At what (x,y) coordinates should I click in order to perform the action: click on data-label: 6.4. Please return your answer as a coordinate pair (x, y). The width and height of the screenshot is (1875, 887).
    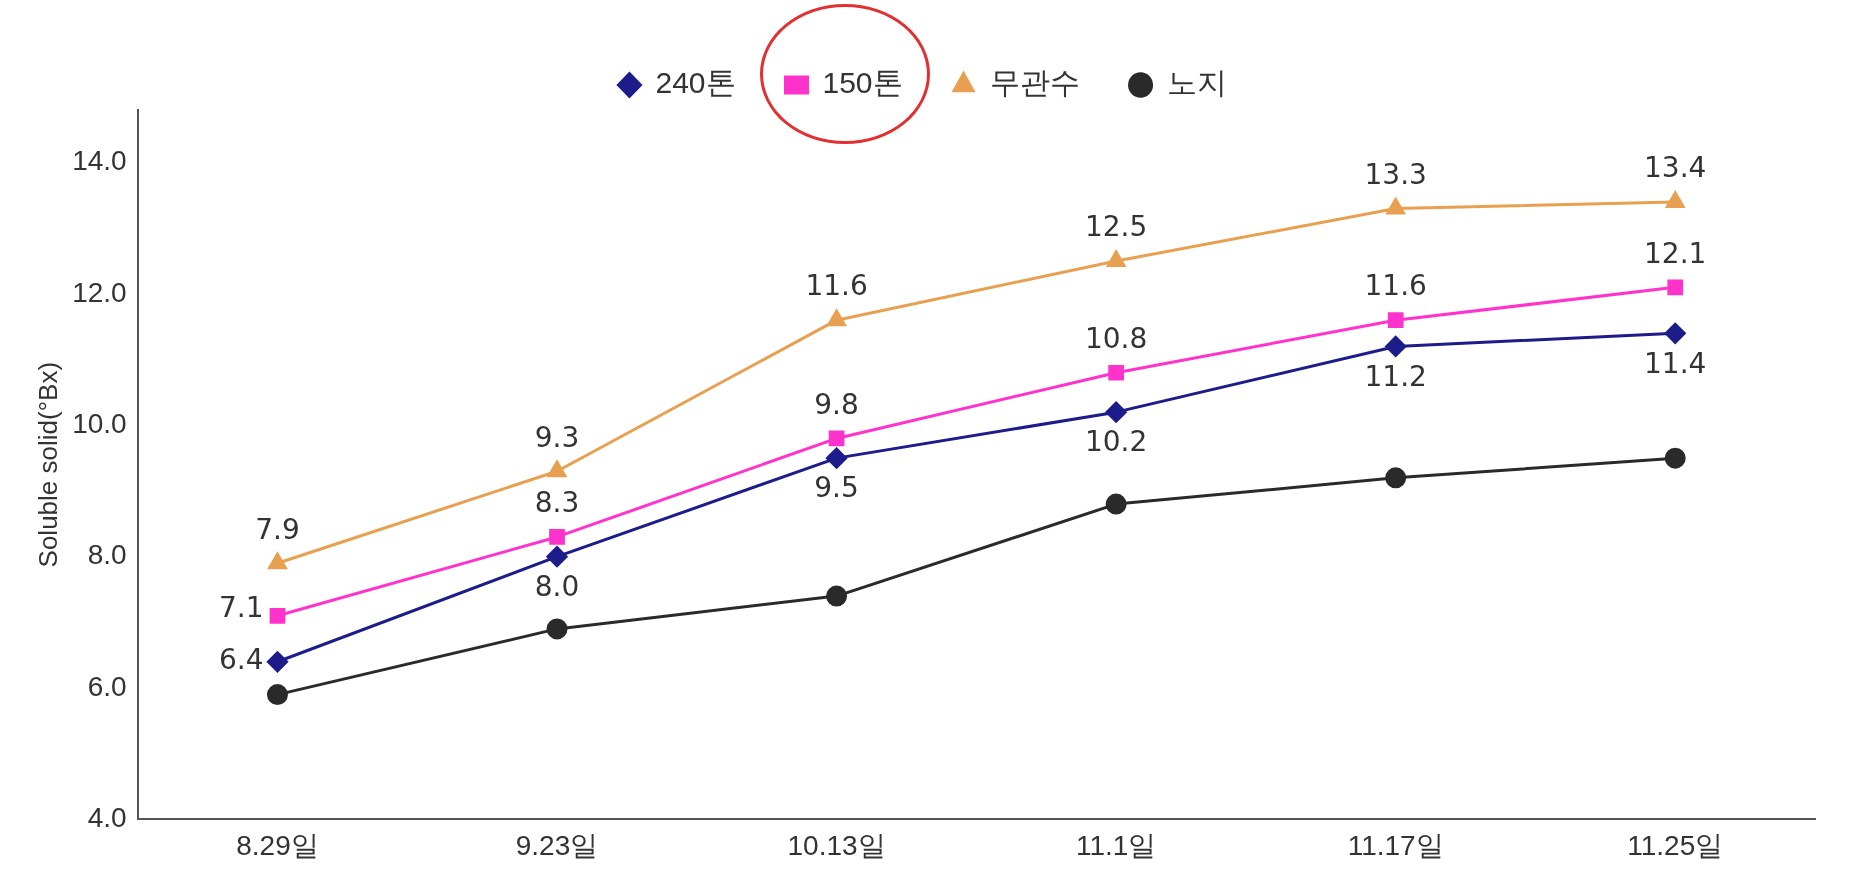
    Looking at the image, I should click on (241, 660).